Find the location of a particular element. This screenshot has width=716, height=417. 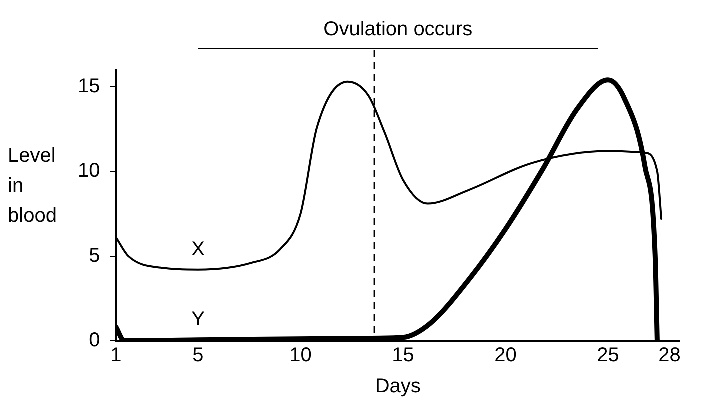

series-label: Y is located at coordinates (198, 319).